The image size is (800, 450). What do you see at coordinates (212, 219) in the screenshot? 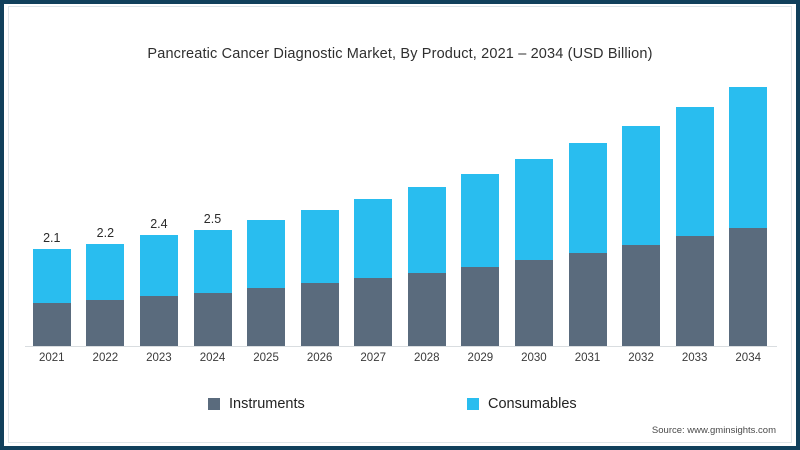
I see `bar-value-label: 2.5` at bounding box center [212, 219].